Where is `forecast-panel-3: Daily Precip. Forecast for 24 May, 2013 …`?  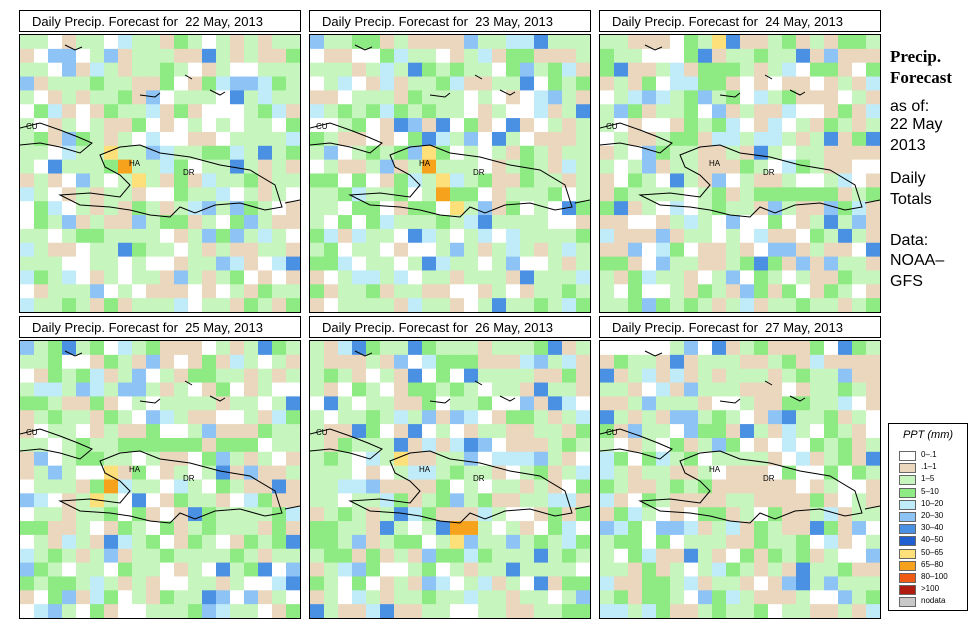 forecast-panel-3: Daily Precip. Forecast for 24 May, 2013 … is located at coordinates (740, 161).